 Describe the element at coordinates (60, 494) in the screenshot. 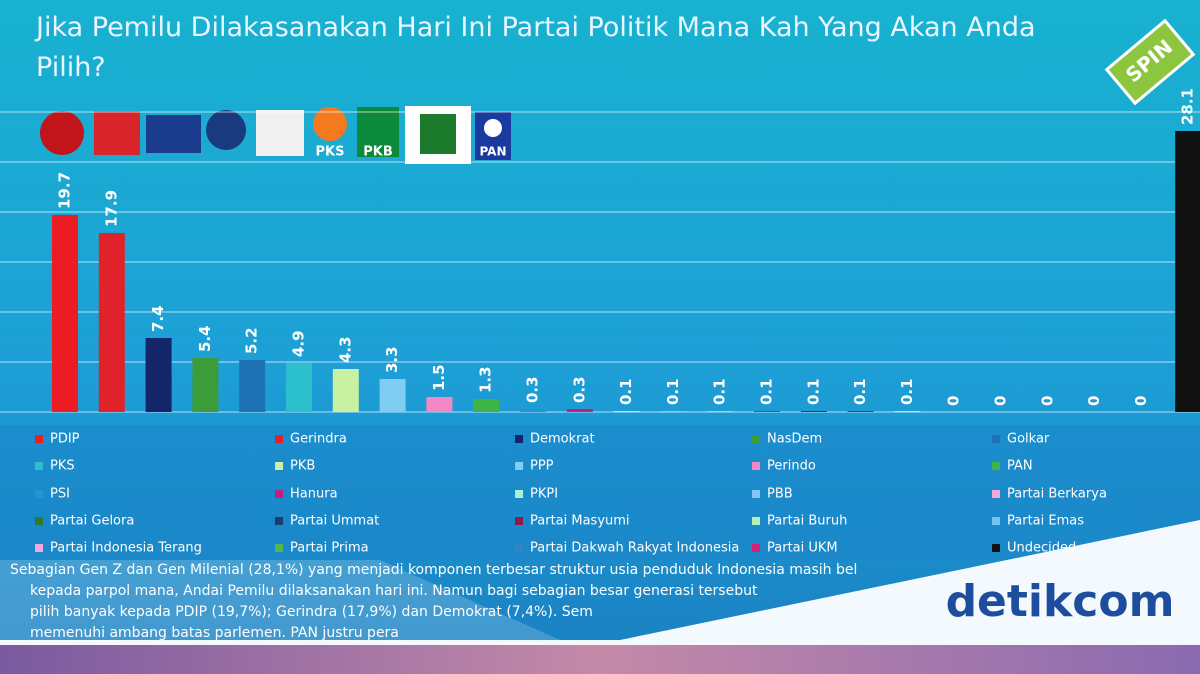

I see `legend-label: PSI` at that location.